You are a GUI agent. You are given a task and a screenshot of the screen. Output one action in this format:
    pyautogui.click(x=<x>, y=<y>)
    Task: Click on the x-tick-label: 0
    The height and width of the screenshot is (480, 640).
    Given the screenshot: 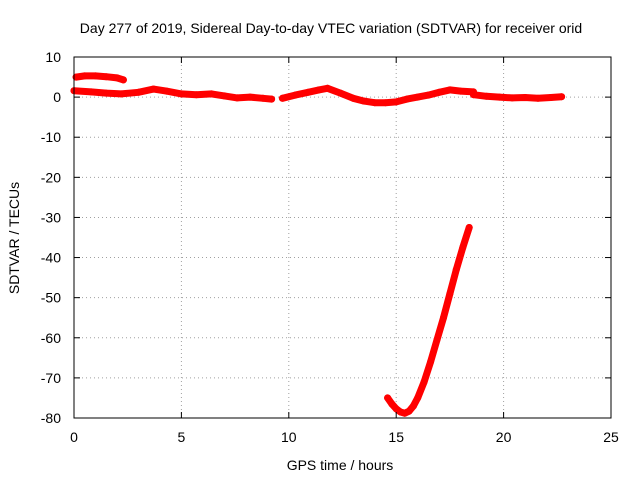 What is the action you would take?
    pyautogui.click(x=74, y=437)
    